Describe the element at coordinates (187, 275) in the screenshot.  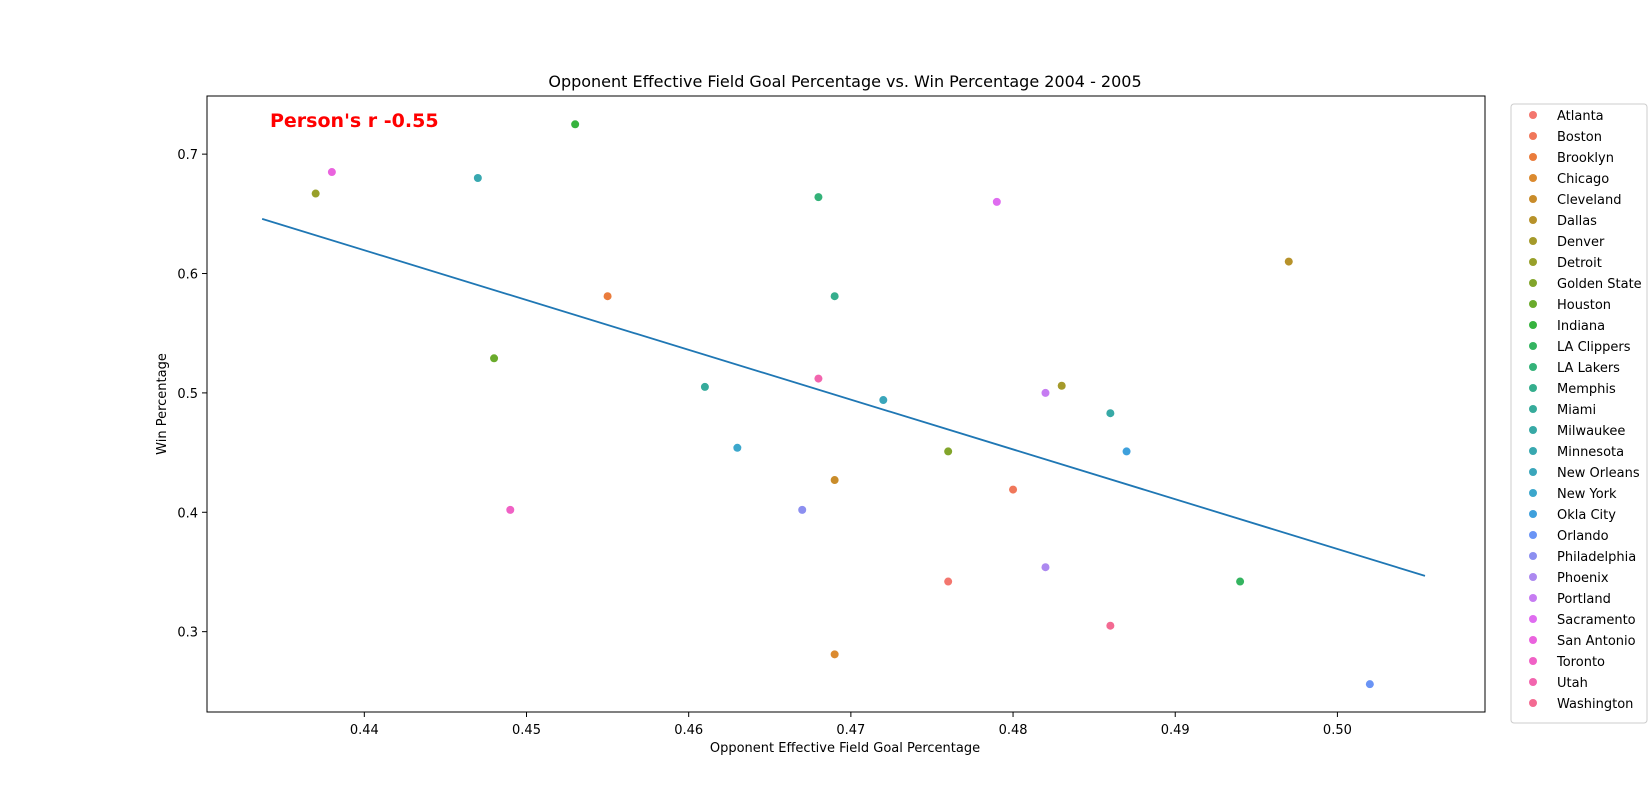
I see `y-tick-label: 0.6` at that location.